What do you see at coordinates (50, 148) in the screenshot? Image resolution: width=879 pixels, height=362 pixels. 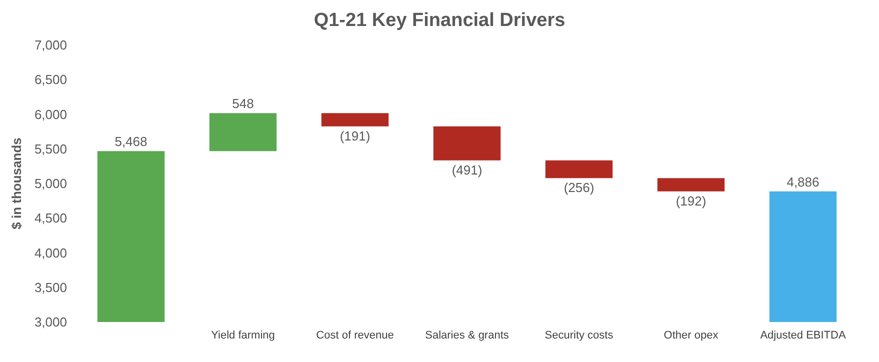 I see `y-tick-label: 5,500` at bounding box center [50, 148].